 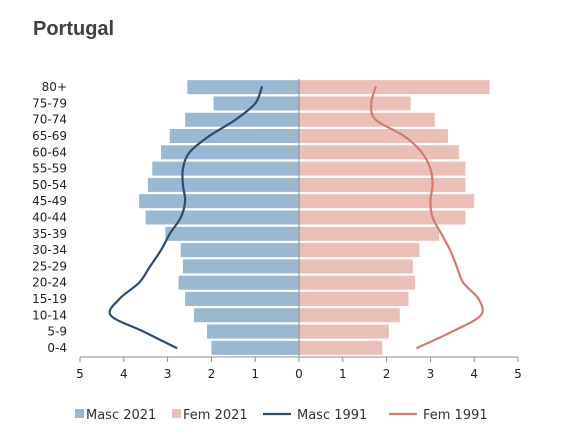 I want to click on age-label-5-9: 5-9, so click(x=57, y=332).